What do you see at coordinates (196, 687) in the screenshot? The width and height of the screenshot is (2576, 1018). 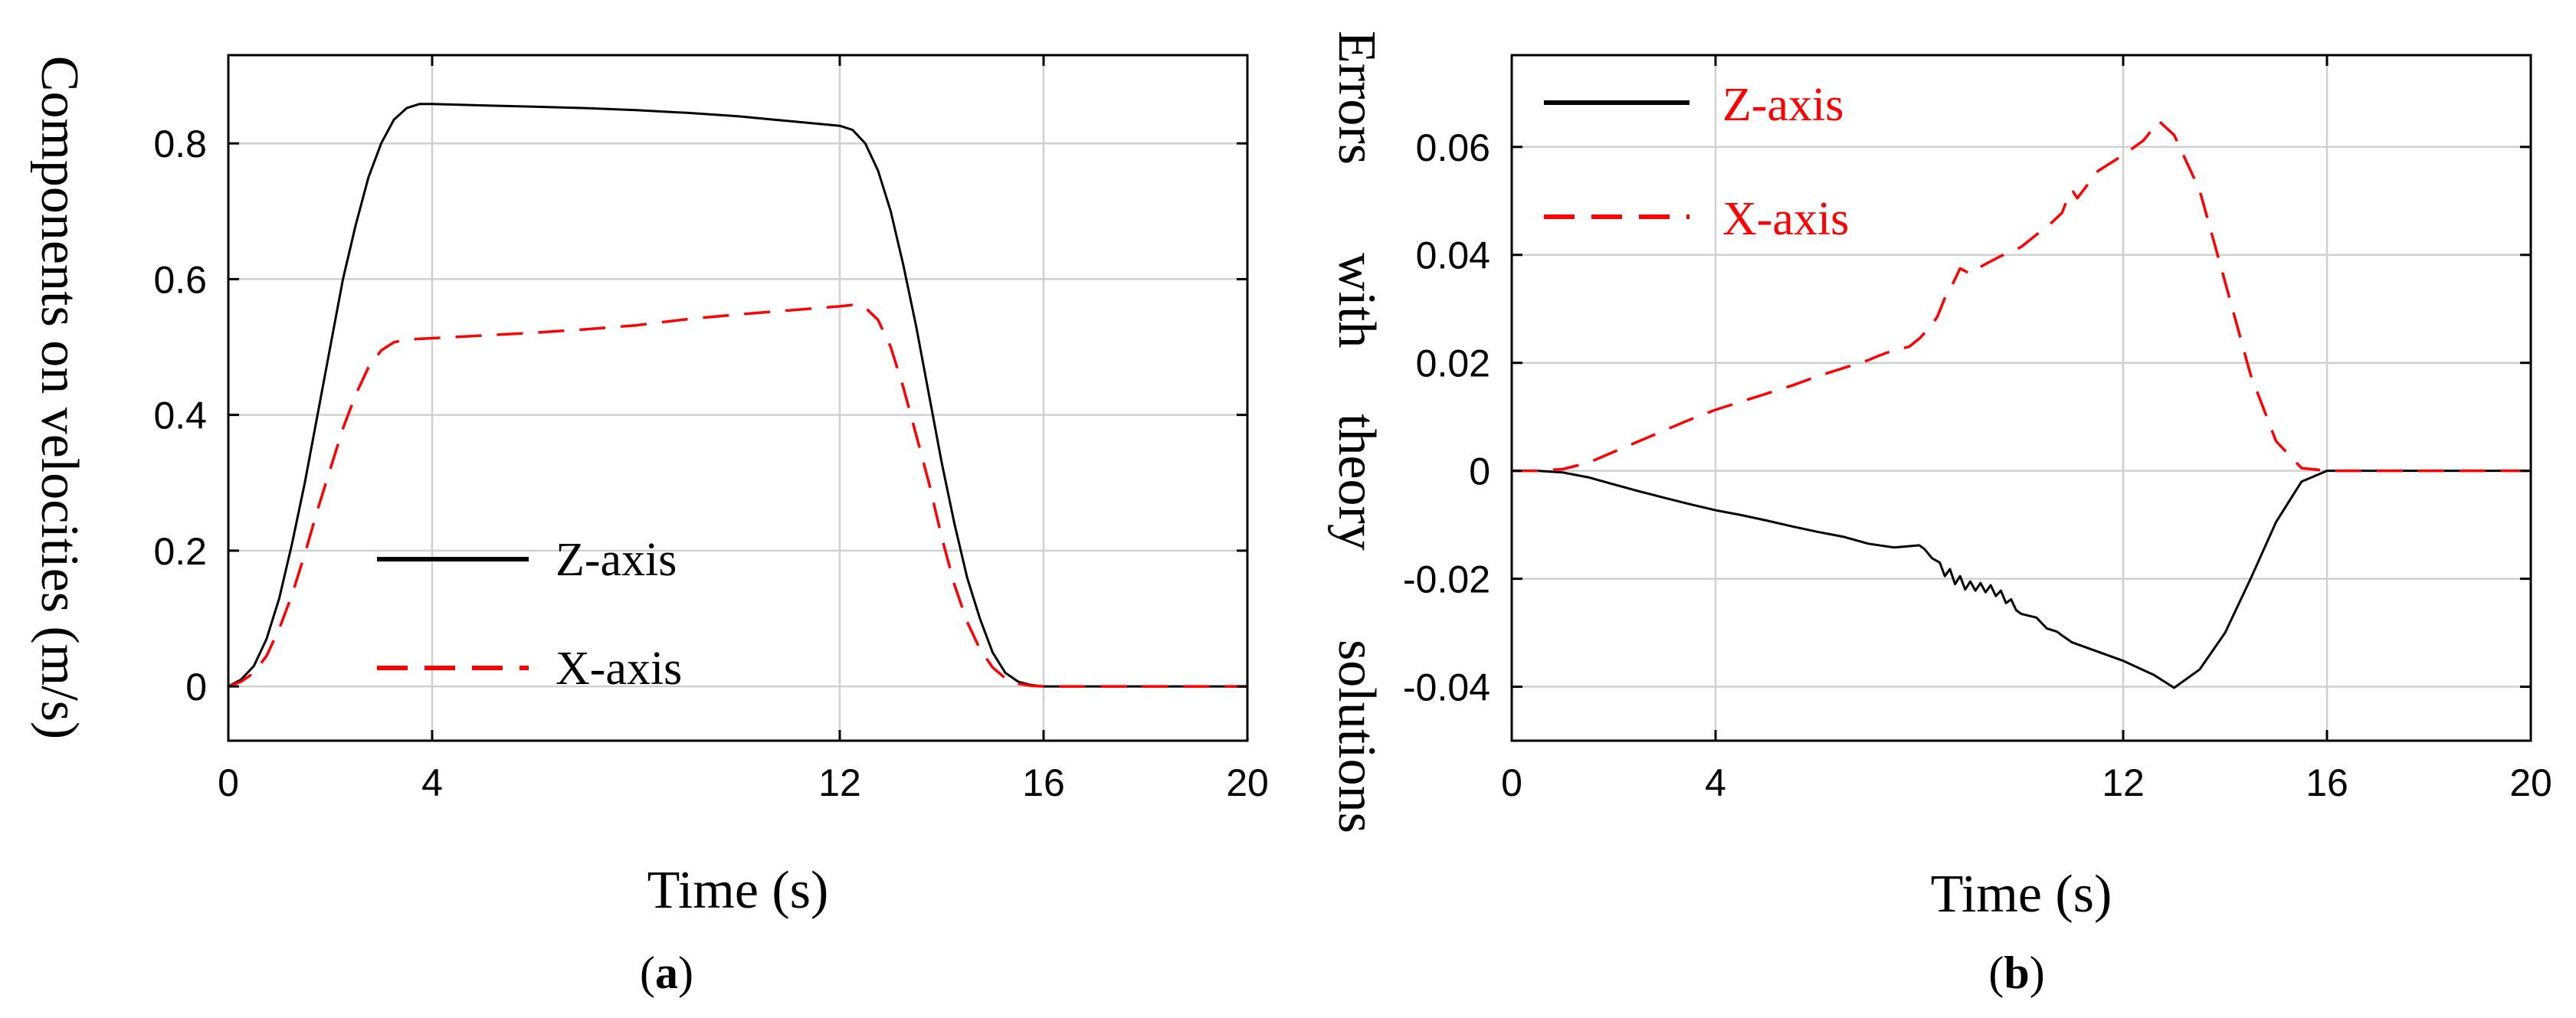 I see `panel-a-y-tick-label: 0` at bounding box center [196, 687].